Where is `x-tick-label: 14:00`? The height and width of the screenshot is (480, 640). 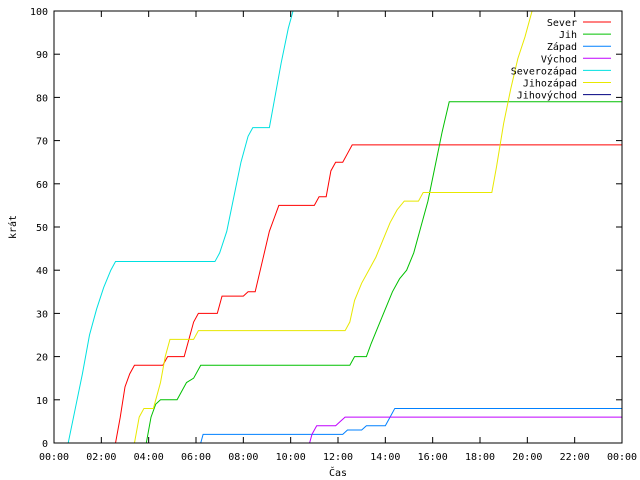
x-tick-label: 14:00 is located at coordinates (385, 457).